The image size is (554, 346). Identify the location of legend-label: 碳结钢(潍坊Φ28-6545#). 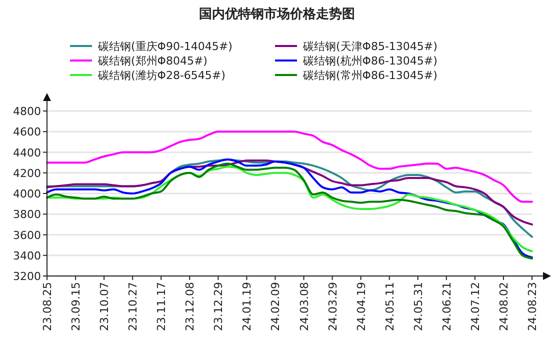
(161, 75).